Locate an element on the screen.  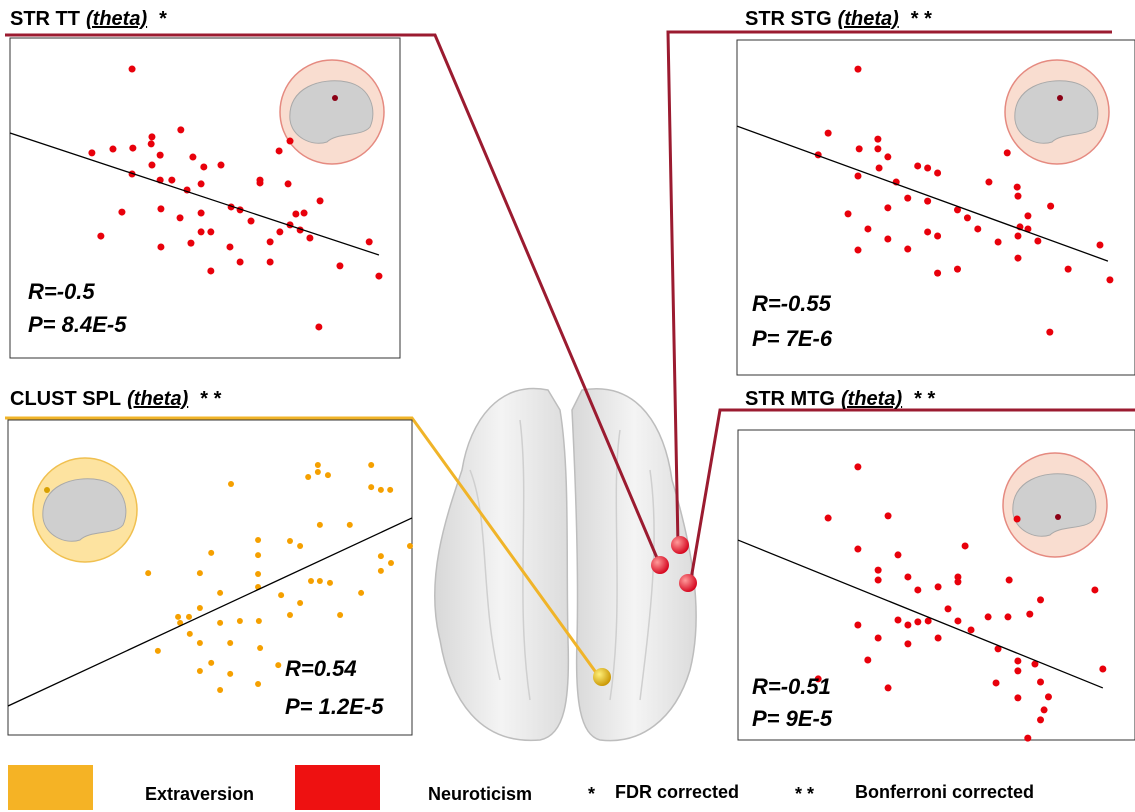
stat-annotation: P= 7E-6 is located at coordinates (792, 338).